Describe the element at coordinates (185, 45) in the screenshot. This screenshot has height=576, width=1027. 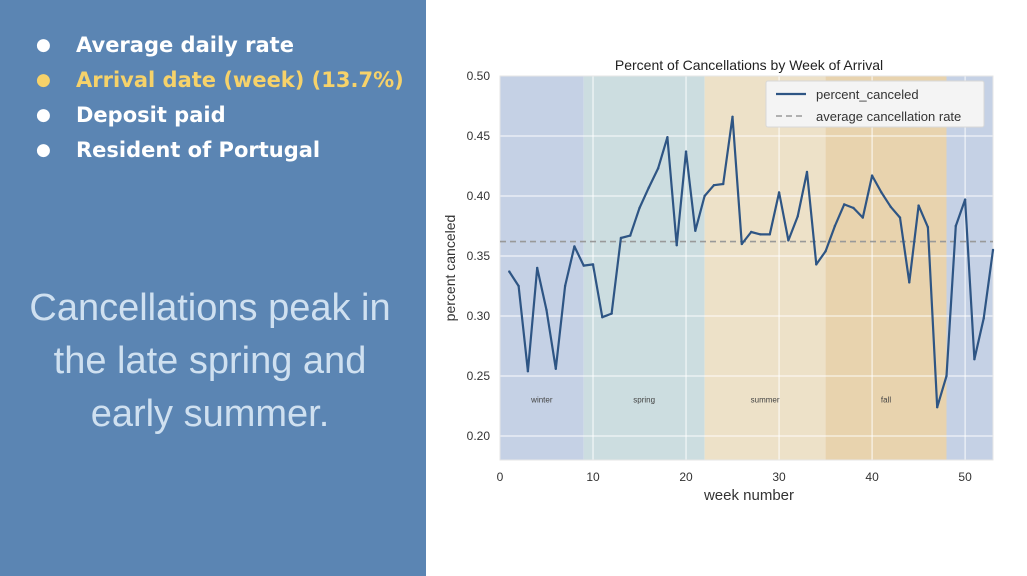
I see `bullet-text: Average daily rate` at that location.